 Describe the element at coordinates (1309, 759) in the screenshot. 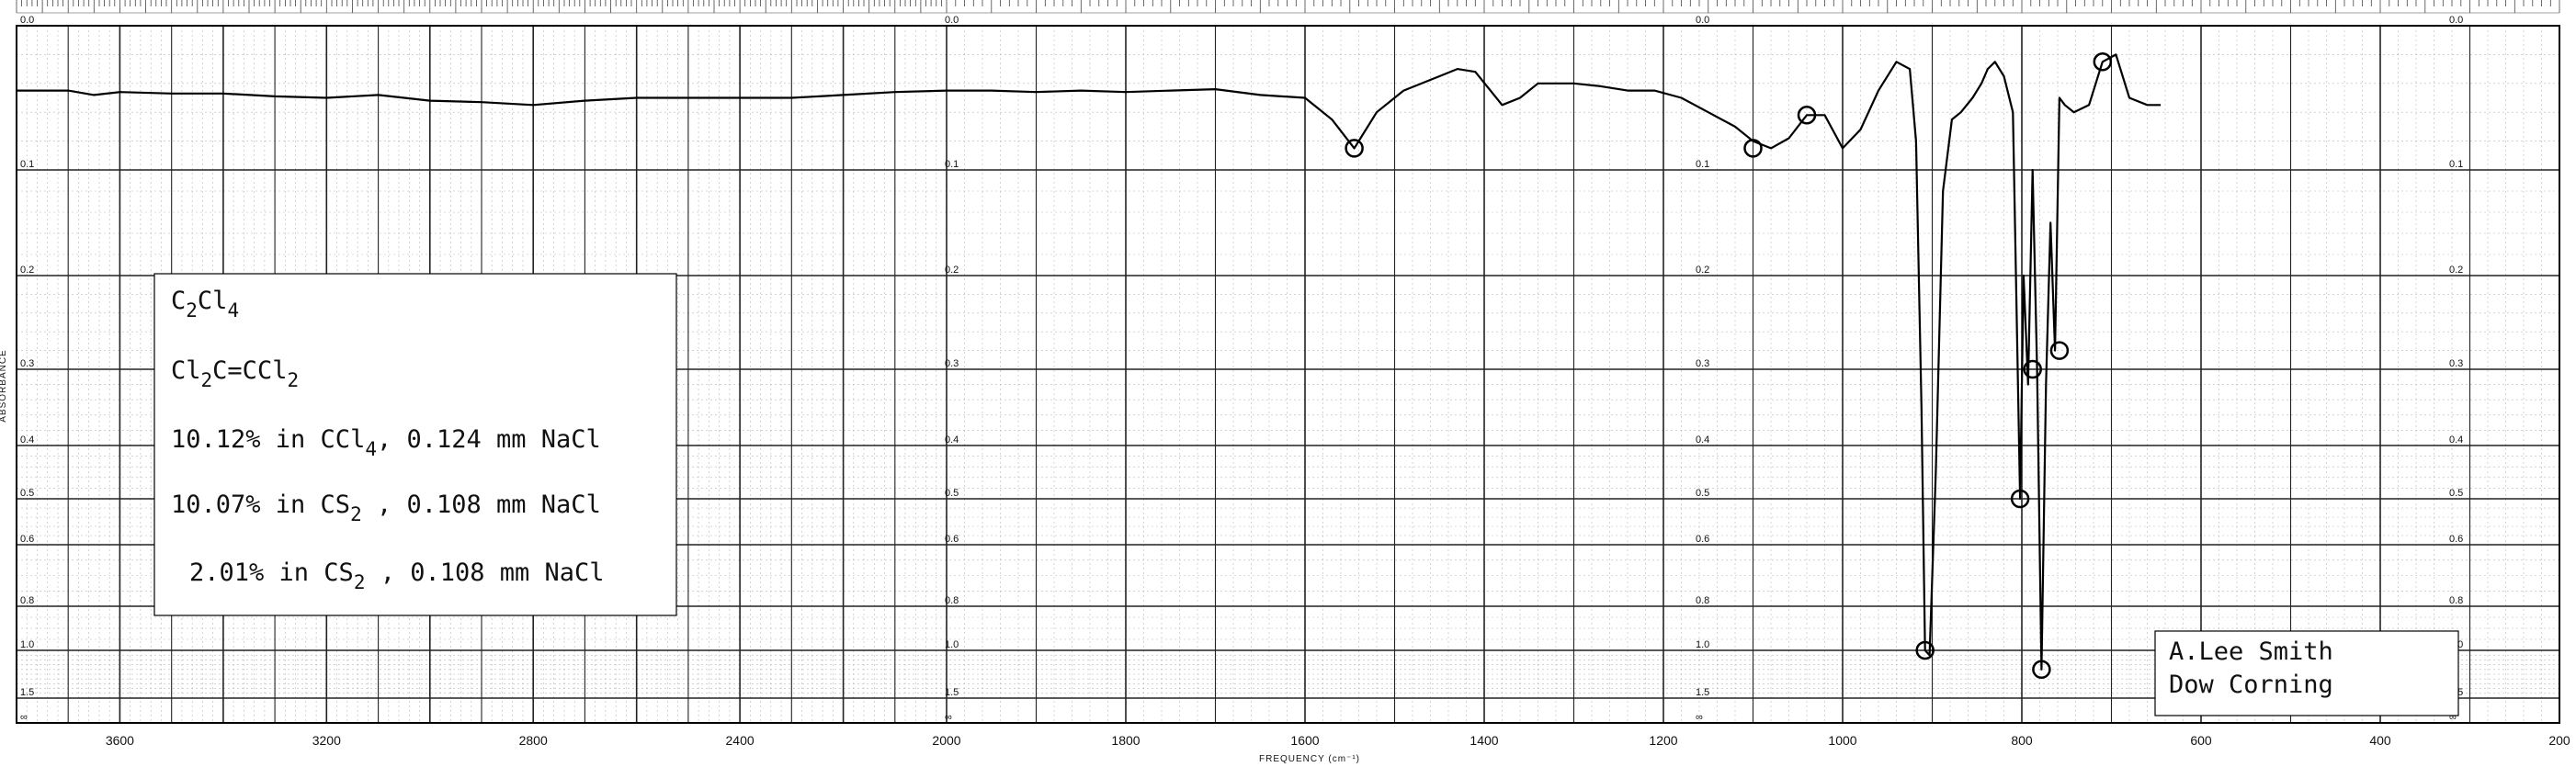

I see `x-axis-title: FREQUENCY (cm⁻¹)` at that location.